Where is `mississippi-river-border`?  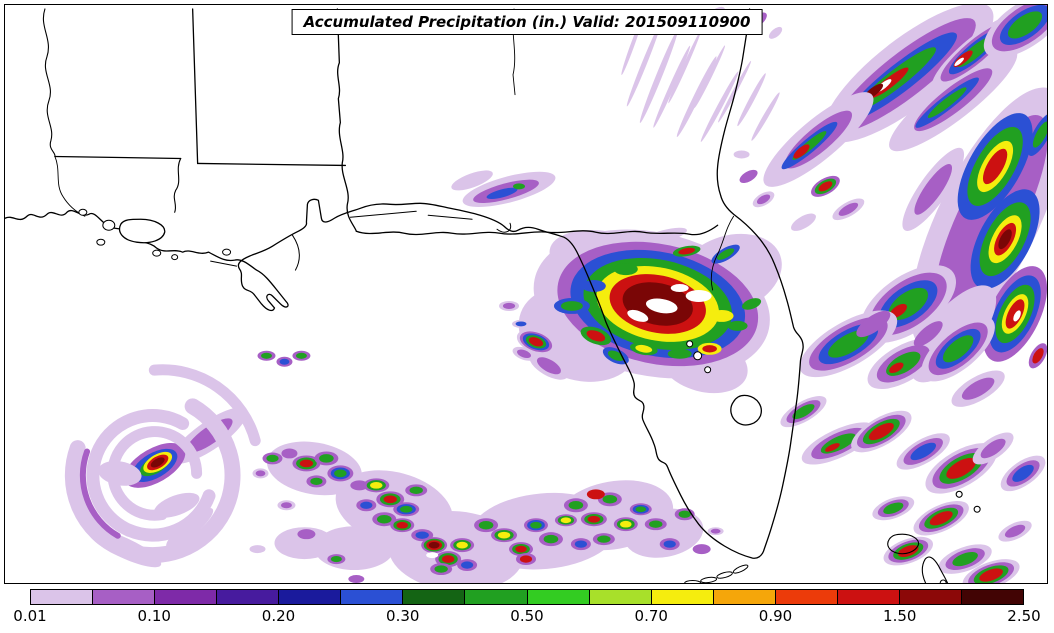
mississippi-river-border is located at coordinates (49, 83).